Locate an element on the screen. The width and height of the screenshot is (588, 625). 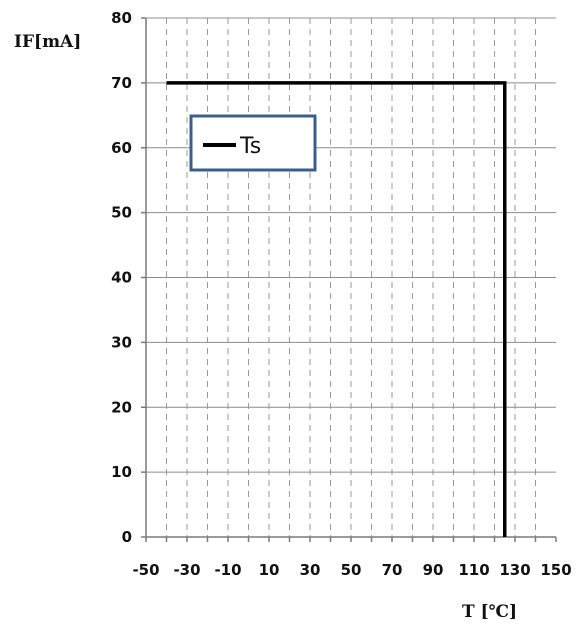
legend-label-ts: Ts is located at coordinates (250, 146).